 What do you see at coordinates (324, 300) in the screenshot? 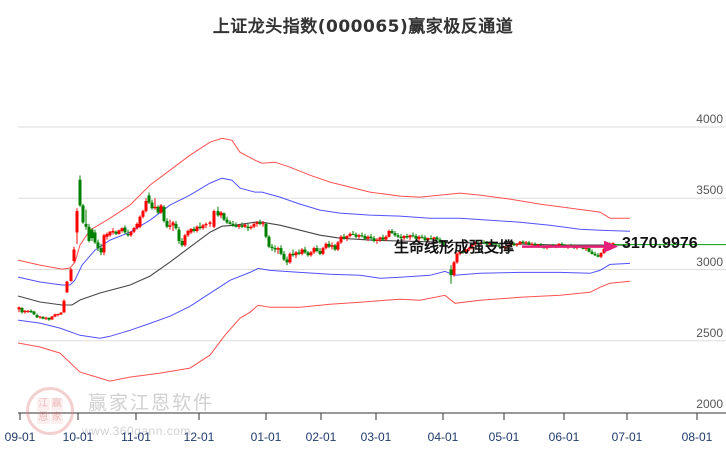
I see `inner-lower-band-line` at bounding box center [324, 300].